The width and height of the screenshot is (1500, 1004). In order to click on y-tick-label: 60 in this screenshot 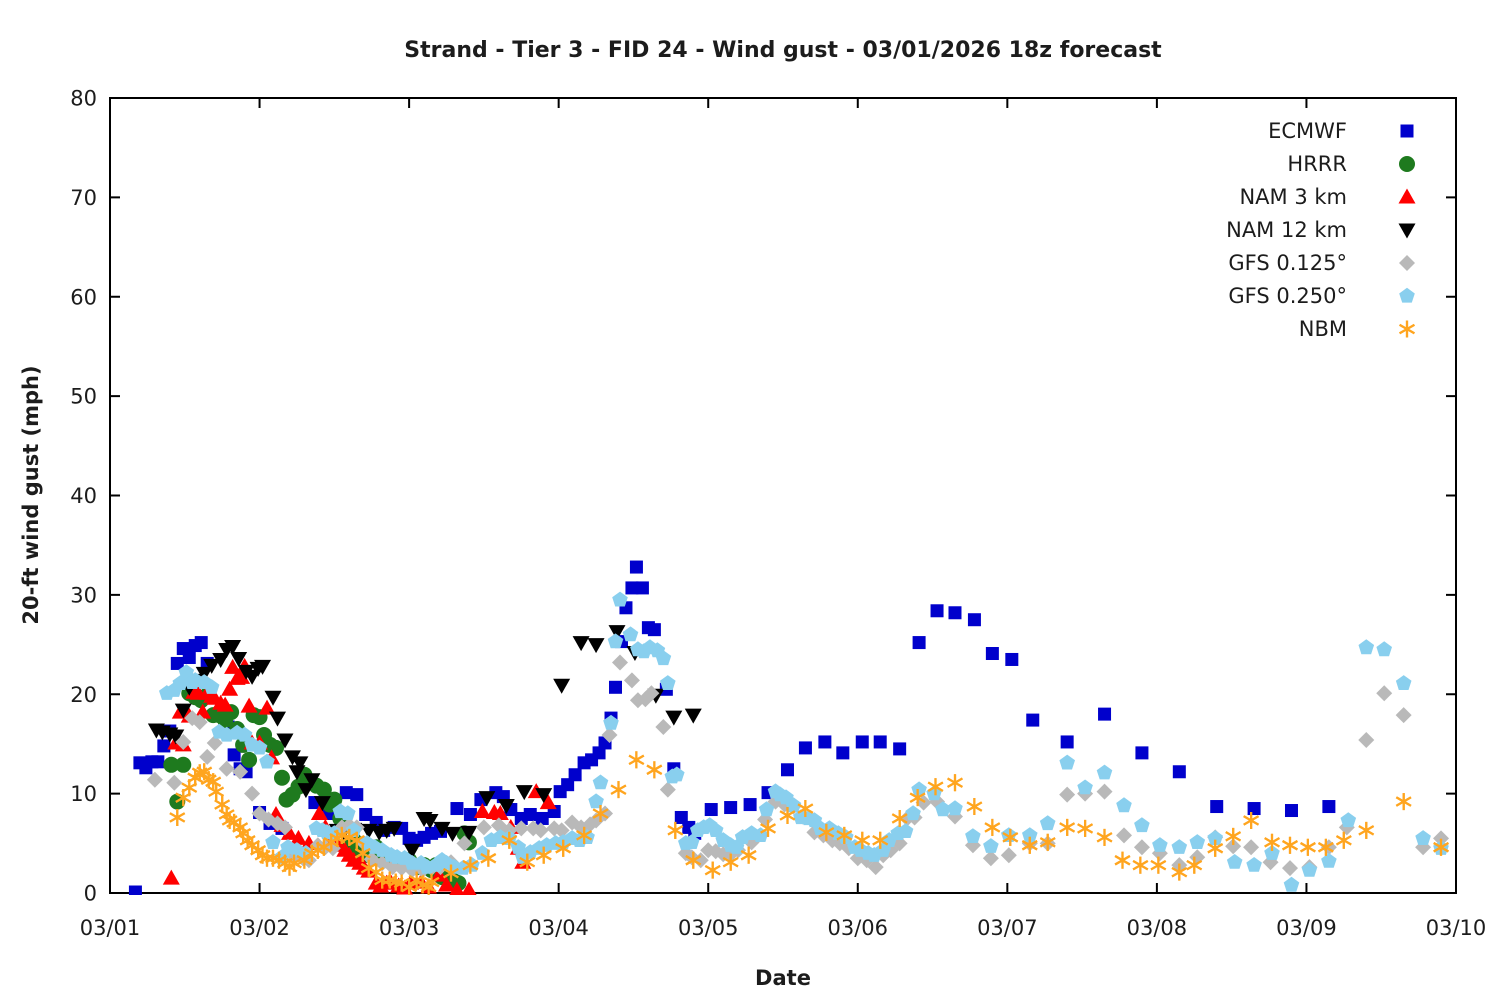, I will do `click(83, 297)`.